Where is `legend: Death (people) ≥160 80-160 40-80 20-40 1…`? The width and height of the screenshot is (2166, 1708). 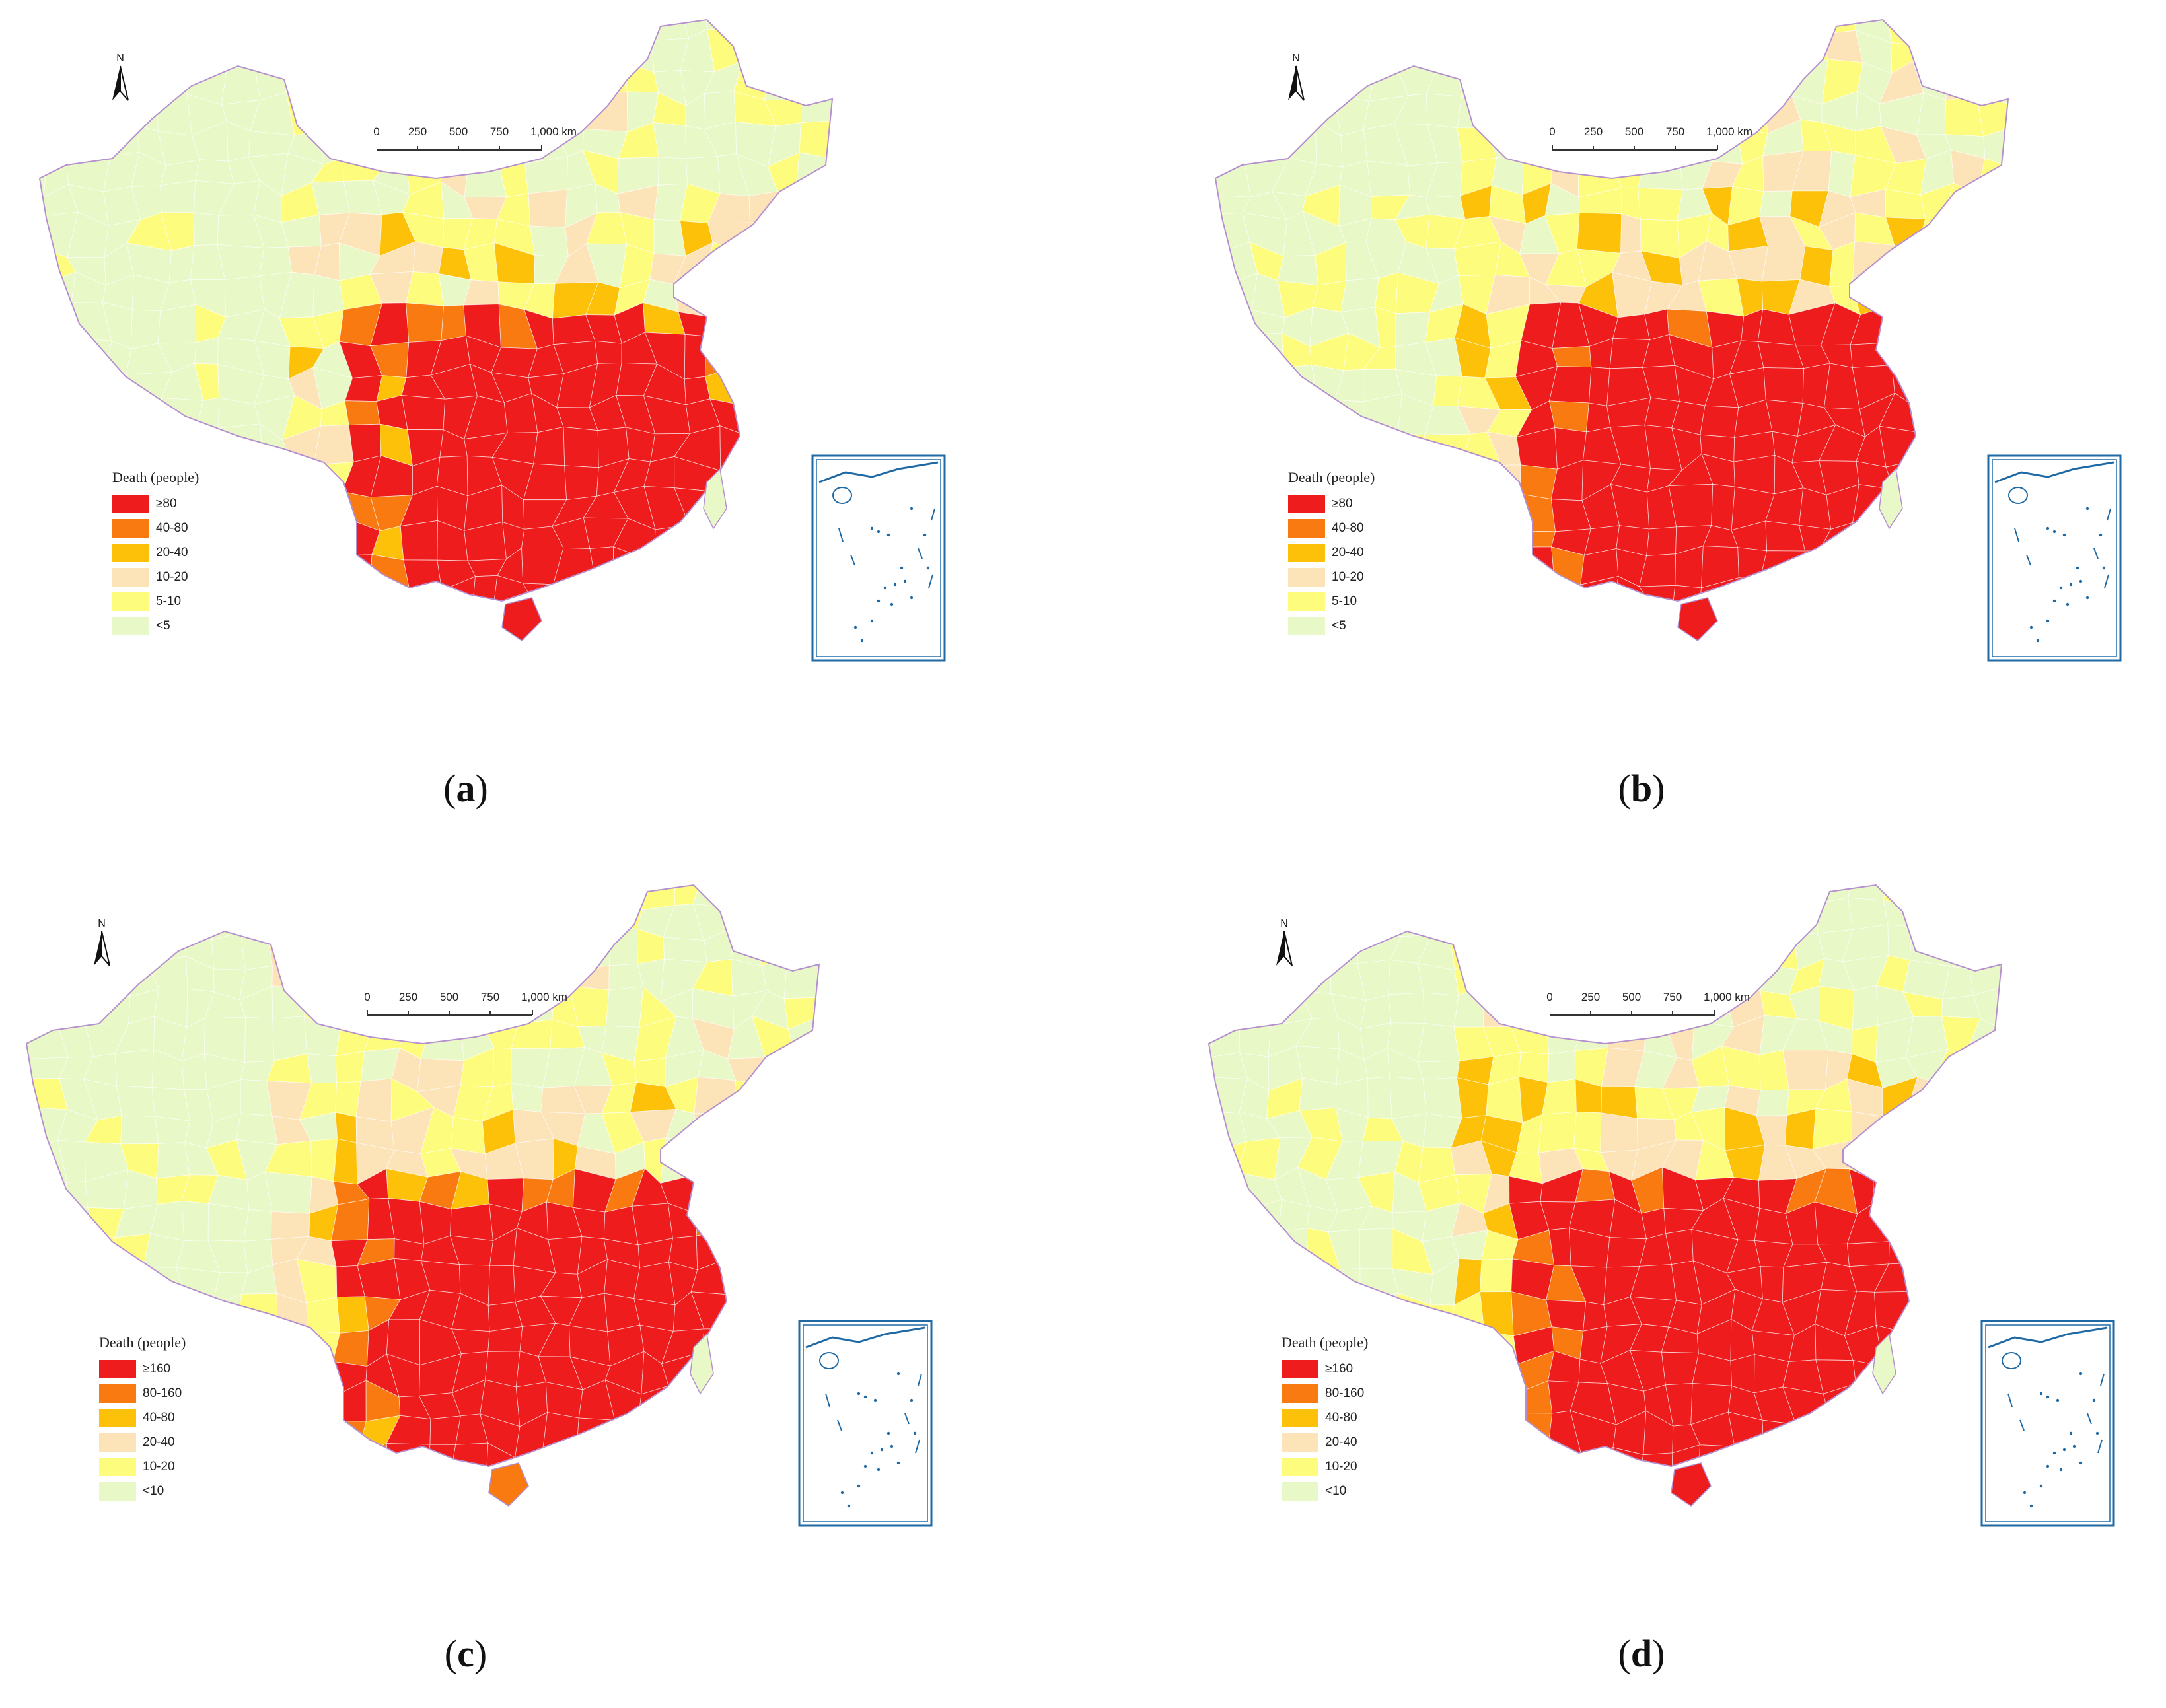 legend: Death (people) ≥160 80-160 40-80 20-40 1… is located at coordinates (143, 1419).